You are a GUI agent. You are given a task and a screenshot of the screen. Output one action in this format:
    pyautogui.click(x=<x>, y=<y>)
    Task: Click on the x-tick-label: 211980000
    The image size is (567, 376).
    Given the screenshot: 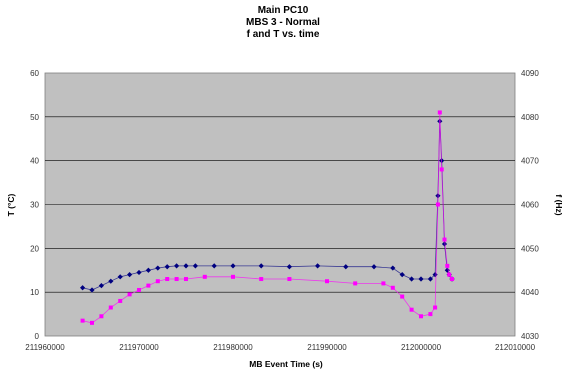 What is the action you would take?
    pyautogui.click(x=233, y=347)
    